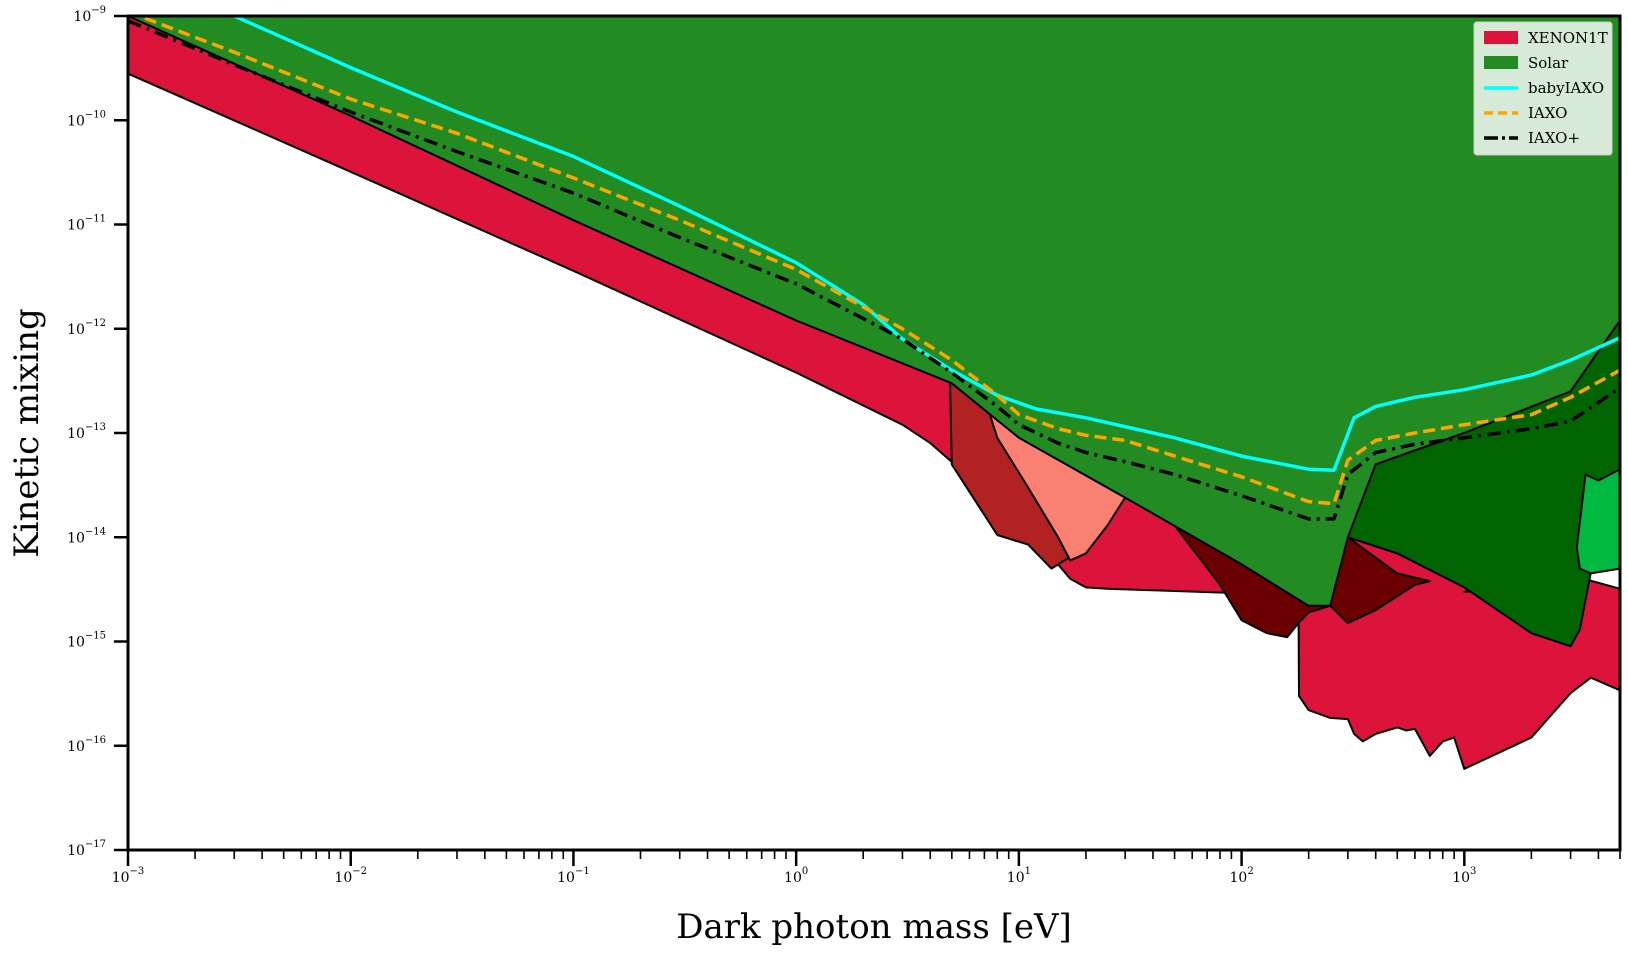 The width and height of the screenshot is (1628, 954). I want to click on y-tick-label: 10−9, so click(89, 15).